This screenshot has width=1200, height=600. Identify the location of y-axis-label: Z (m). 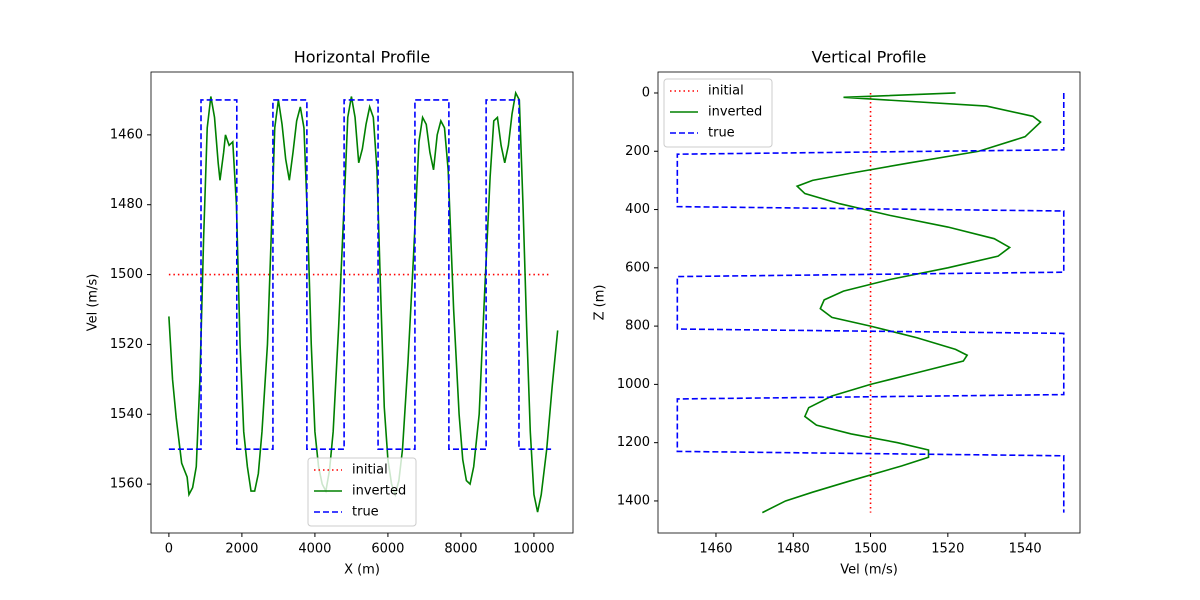
(600, 303).